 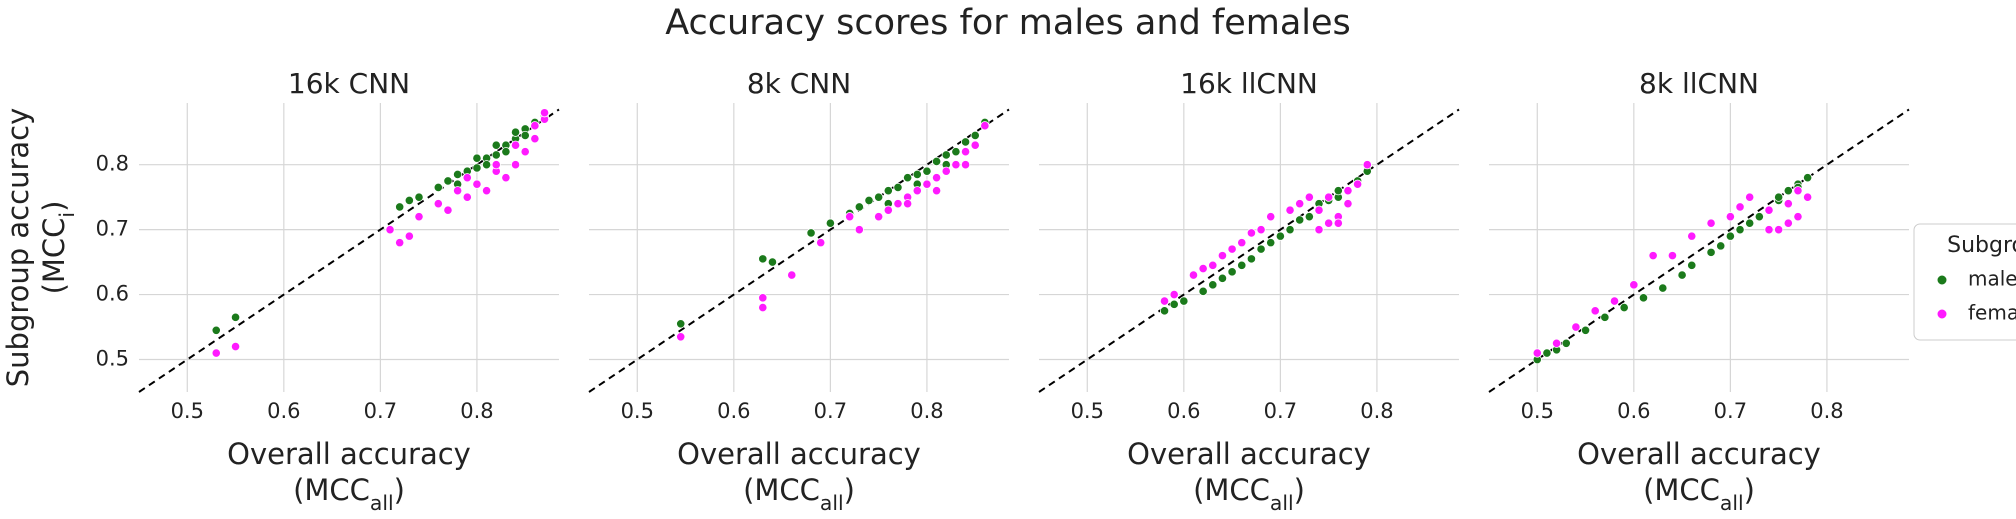 What do you see at coordinates (799, 83) in the screenshot?
I see `panel-title: 8k CNN` at bounding box center [799, 83].